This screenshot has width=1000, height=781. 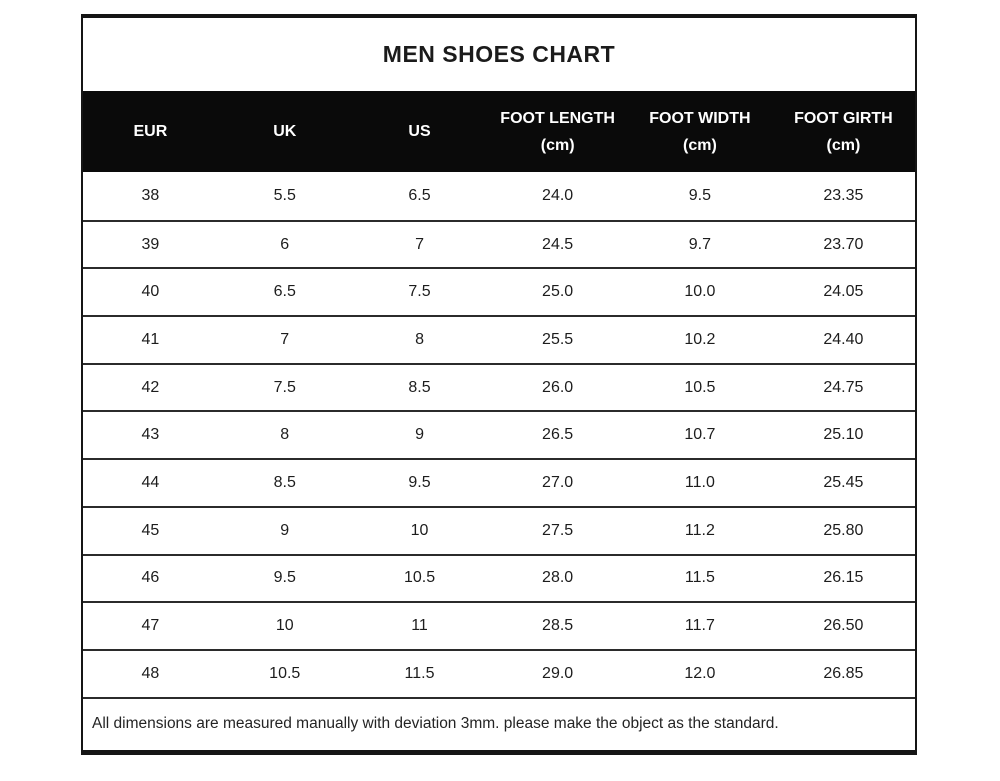 What do you see at coordinates (699, 244) in the screenshot?
I see `table-cell-foot-width: 9.7` at bounding box center [699, 244].